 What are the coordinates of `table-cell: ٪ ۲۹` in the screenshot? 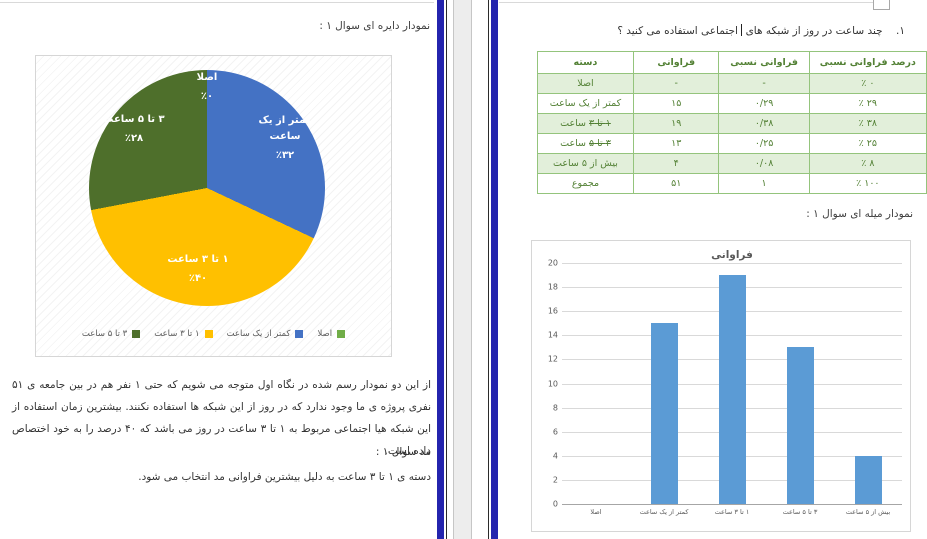 It's located at (867, 103).